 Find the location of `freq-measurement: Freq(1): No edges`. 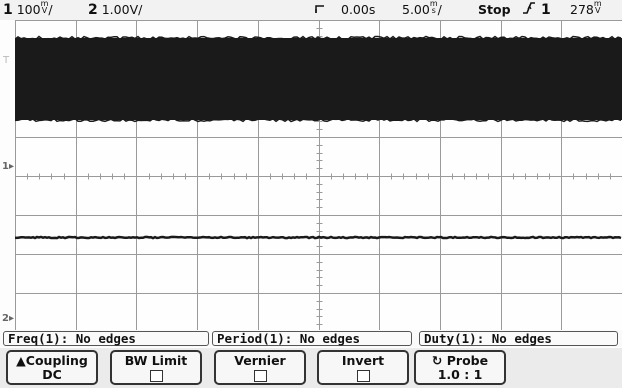

freq-measurement: Freq(1): No edges is located at coordinates (106, 338).